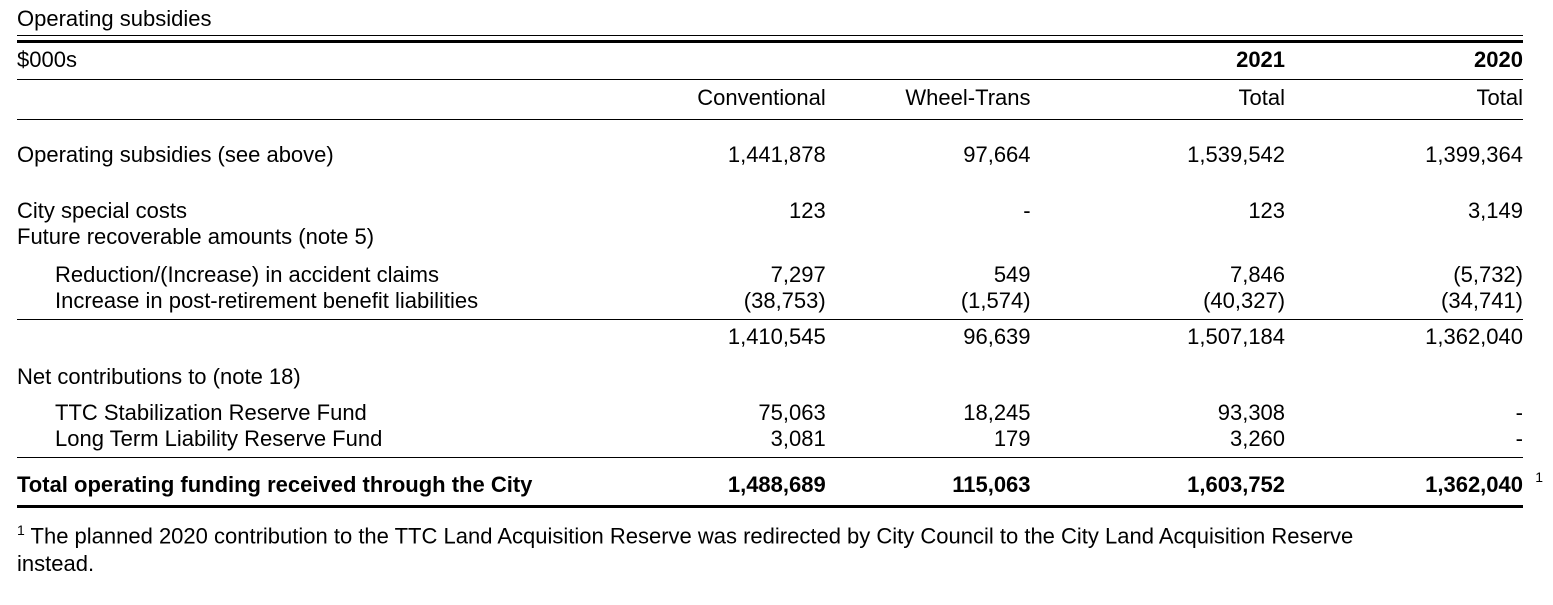 This screenshot has height=605, width=1553. I want to click on value-cell: 1,399,364, so click(1474, 154).